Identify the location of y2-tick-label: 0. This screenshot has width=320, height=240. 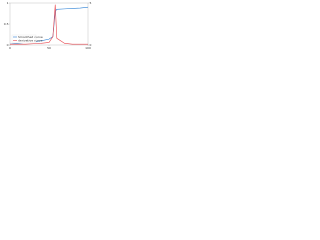
(91, 45).